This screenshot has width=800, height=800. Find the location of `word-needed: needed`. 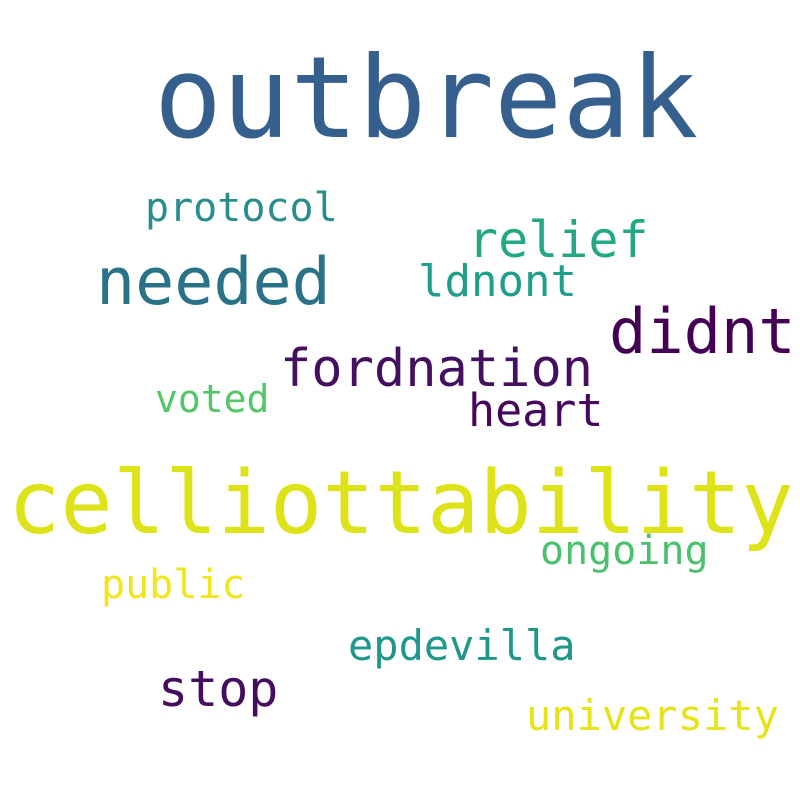

word-needed: needed is located at coordinates (213, 282).